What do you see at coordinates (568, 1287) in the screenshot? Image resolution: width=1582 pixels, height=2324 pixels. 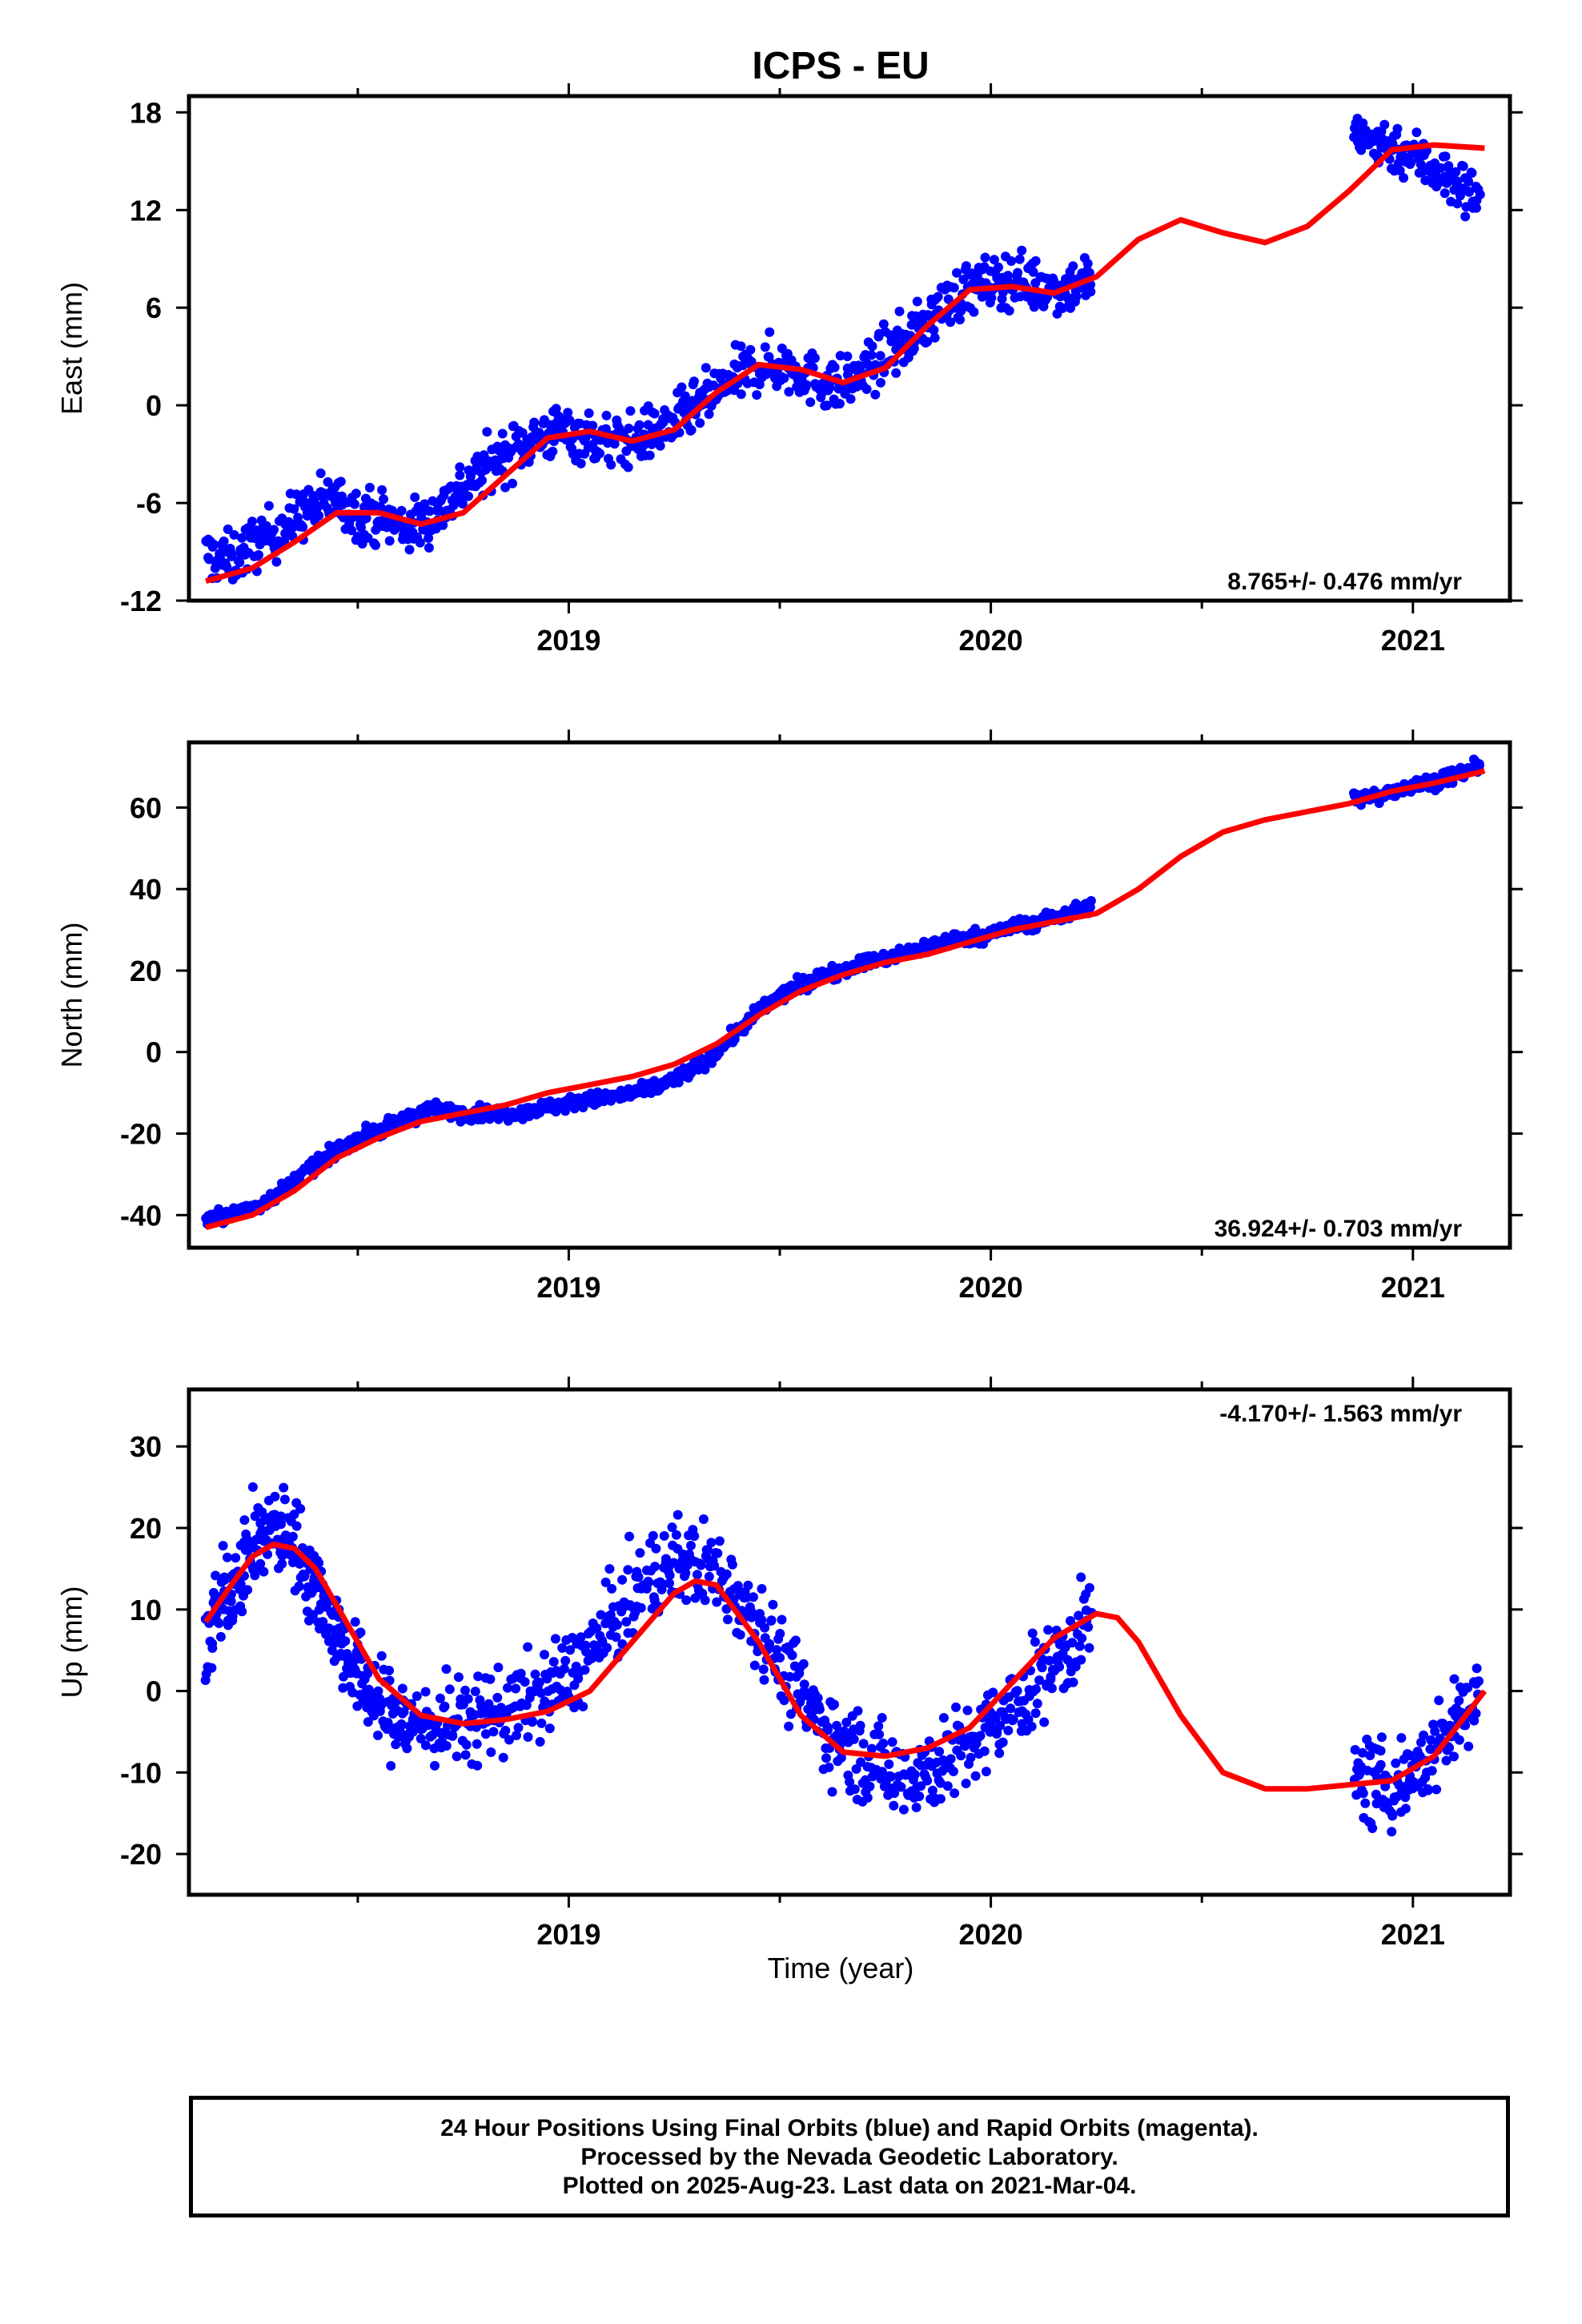 I see `north-x-tick-label: 2019` at bounding box center [568, 1287].